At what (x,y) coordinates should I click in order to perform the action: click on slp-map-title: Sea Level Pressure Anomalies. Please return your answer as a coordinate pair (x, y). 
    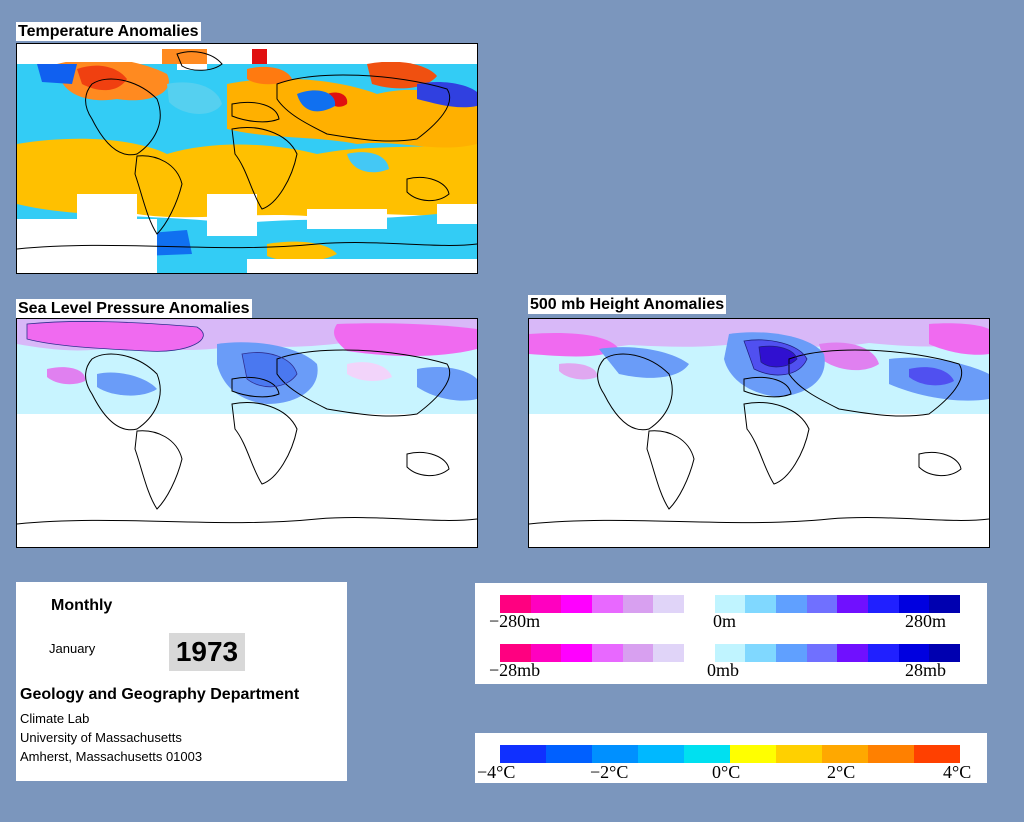
    Looking at the image, I should click on (134, 308).